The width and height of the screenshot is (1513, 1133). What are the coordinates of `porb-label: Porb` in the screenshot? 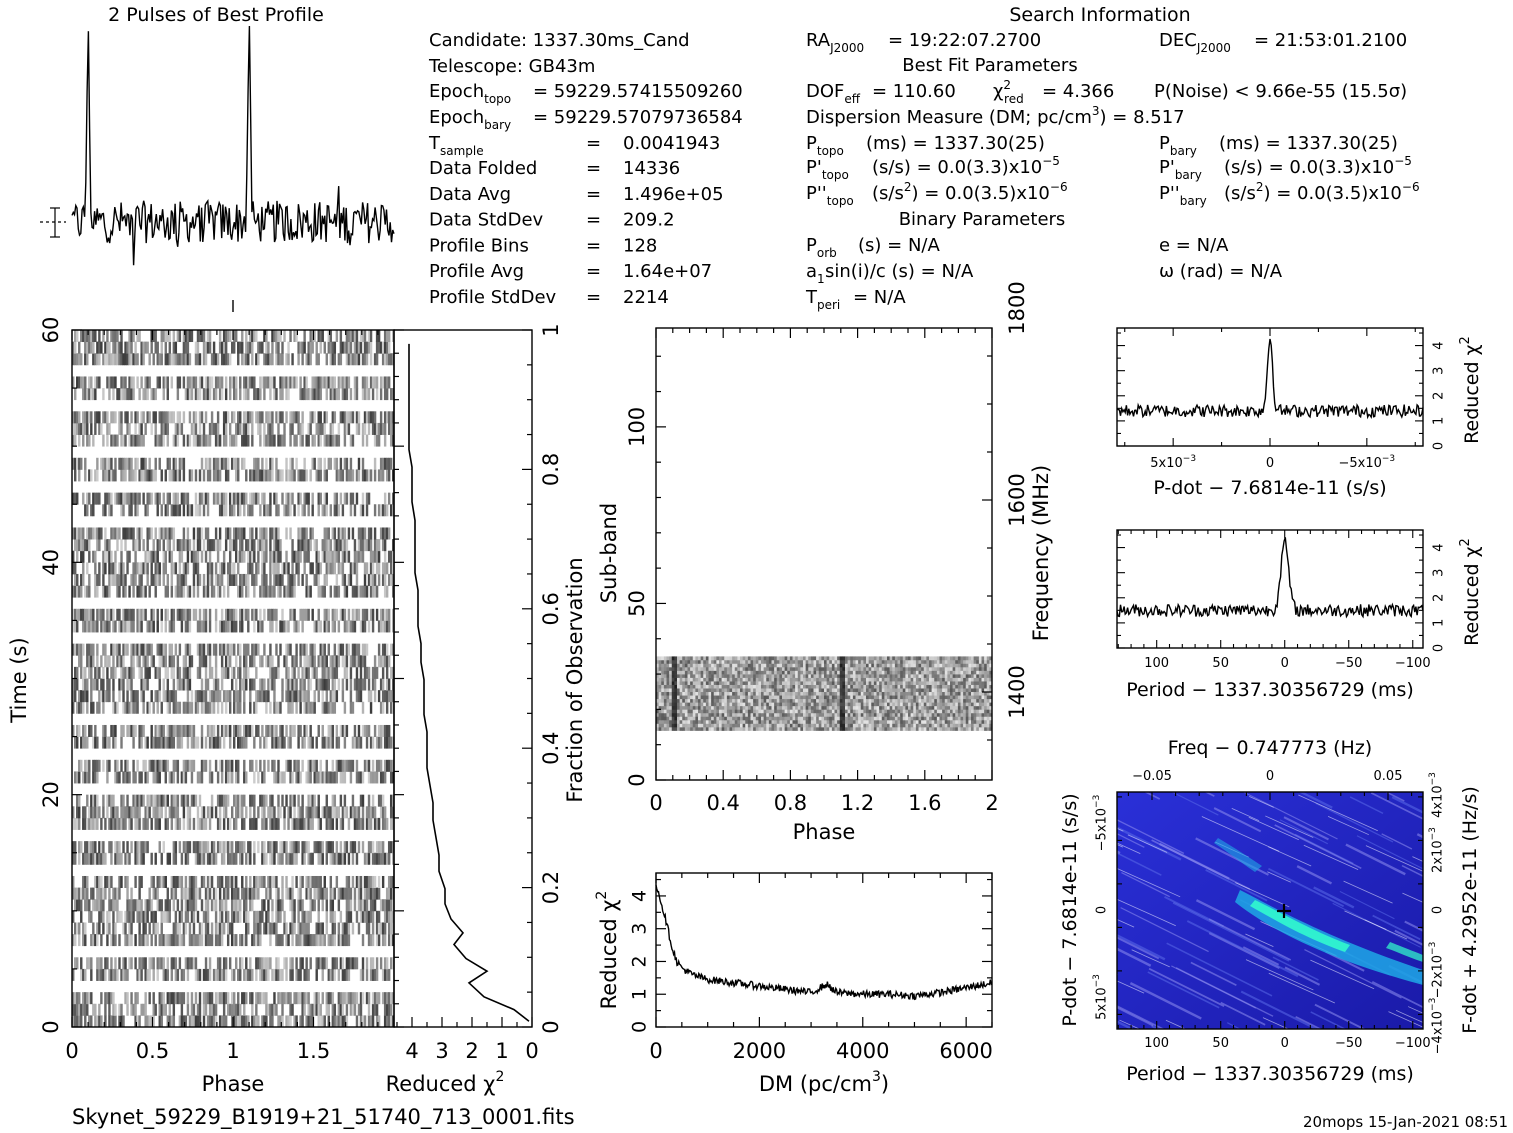 It's located at (821, 247).